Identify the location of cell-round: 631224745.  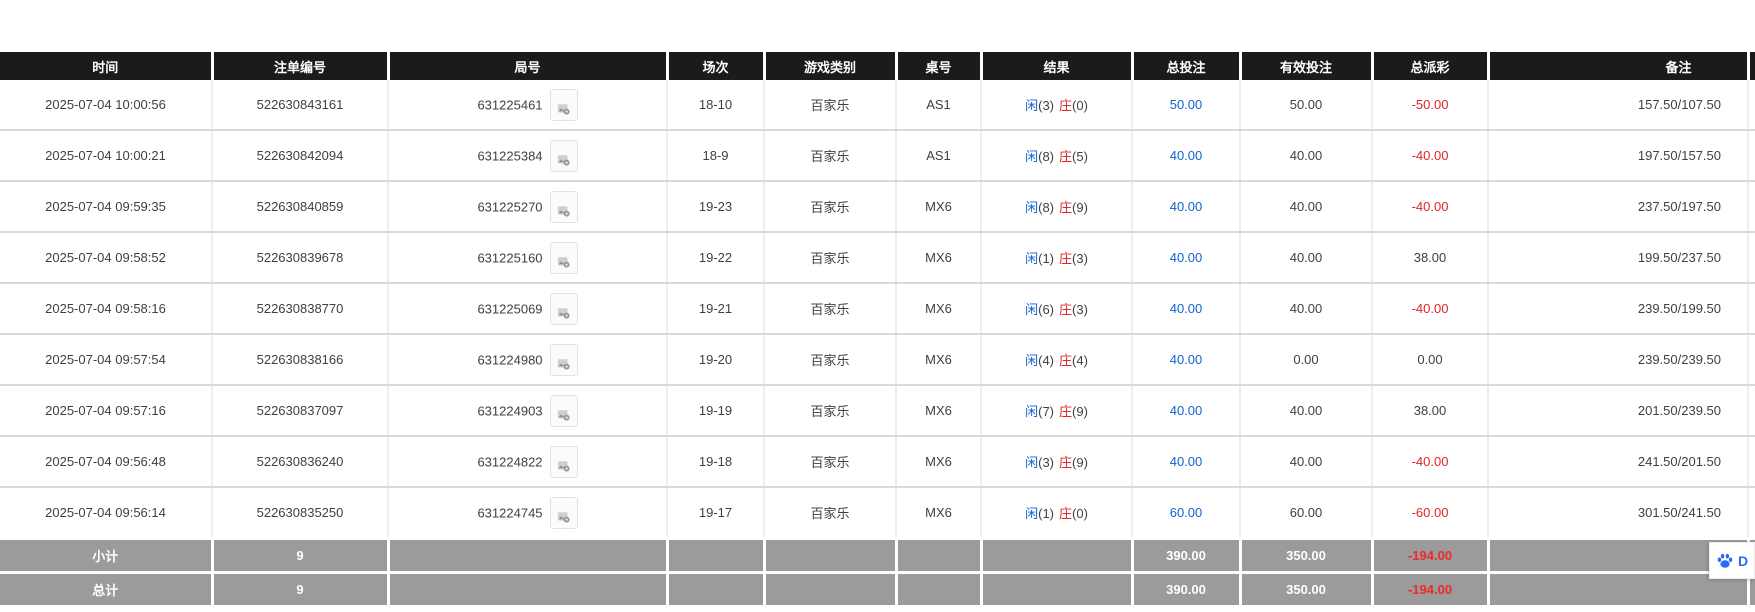
(527, 513).